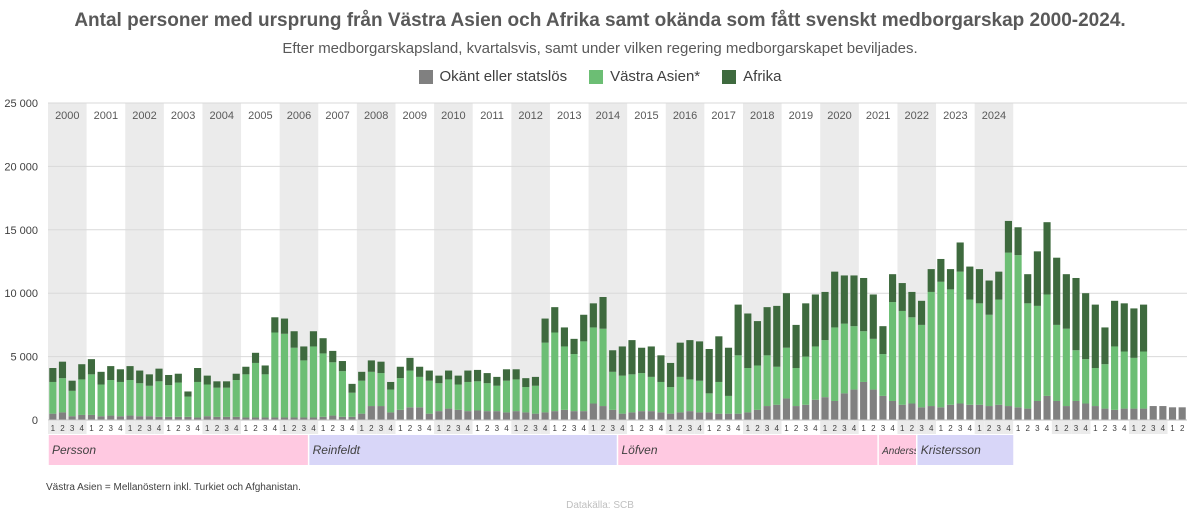  What do you see at coordinates (222, 261) in the screenshot?
I see `year-band` at bounding box center [222, 261].